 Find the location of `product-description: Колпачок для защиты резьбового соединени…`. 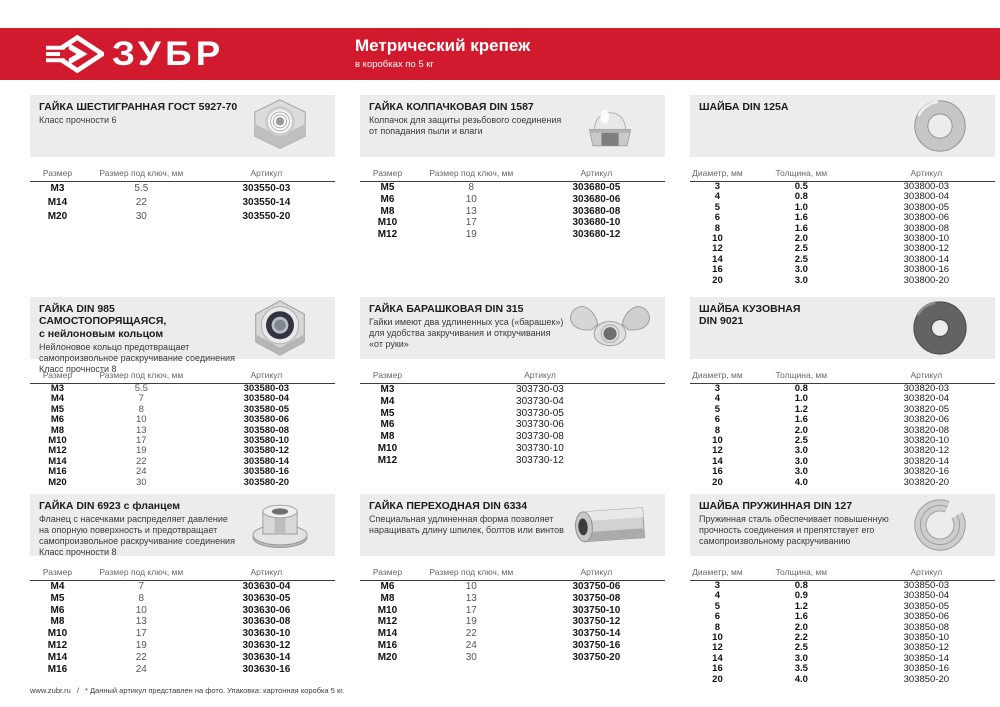

product-description: Колпачок для защиты резьбового соединени… is located at coordinates (467, 126).